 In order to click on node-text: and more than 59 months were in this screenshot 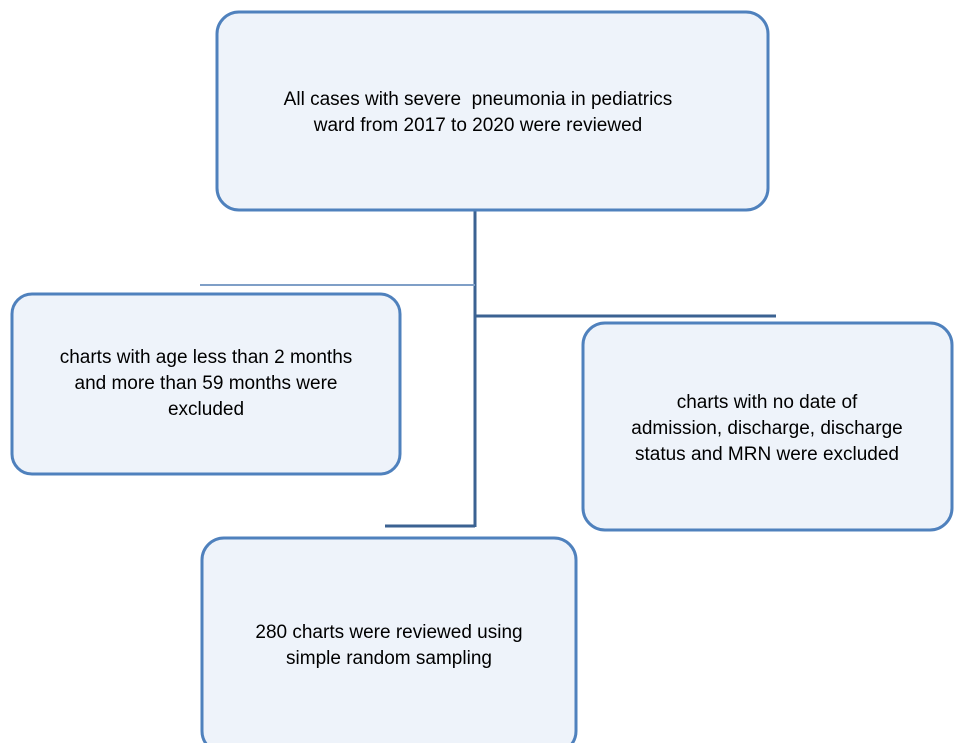, I will do `click(206, 383)`.